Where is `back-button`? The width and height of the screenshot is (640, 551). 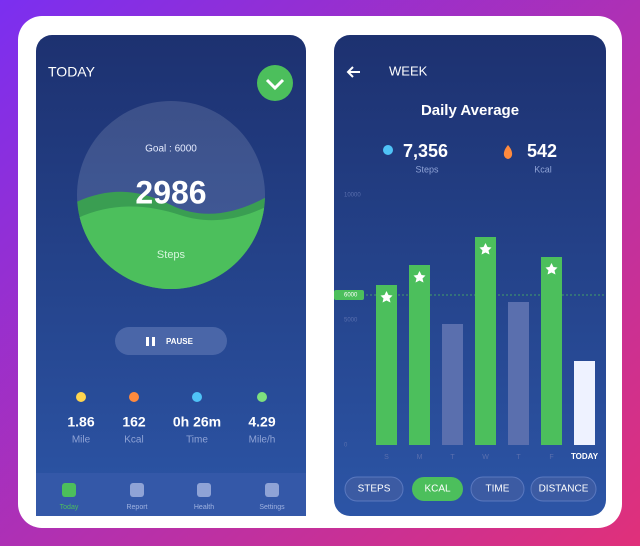 back-button is located at coordinates (353, 72).